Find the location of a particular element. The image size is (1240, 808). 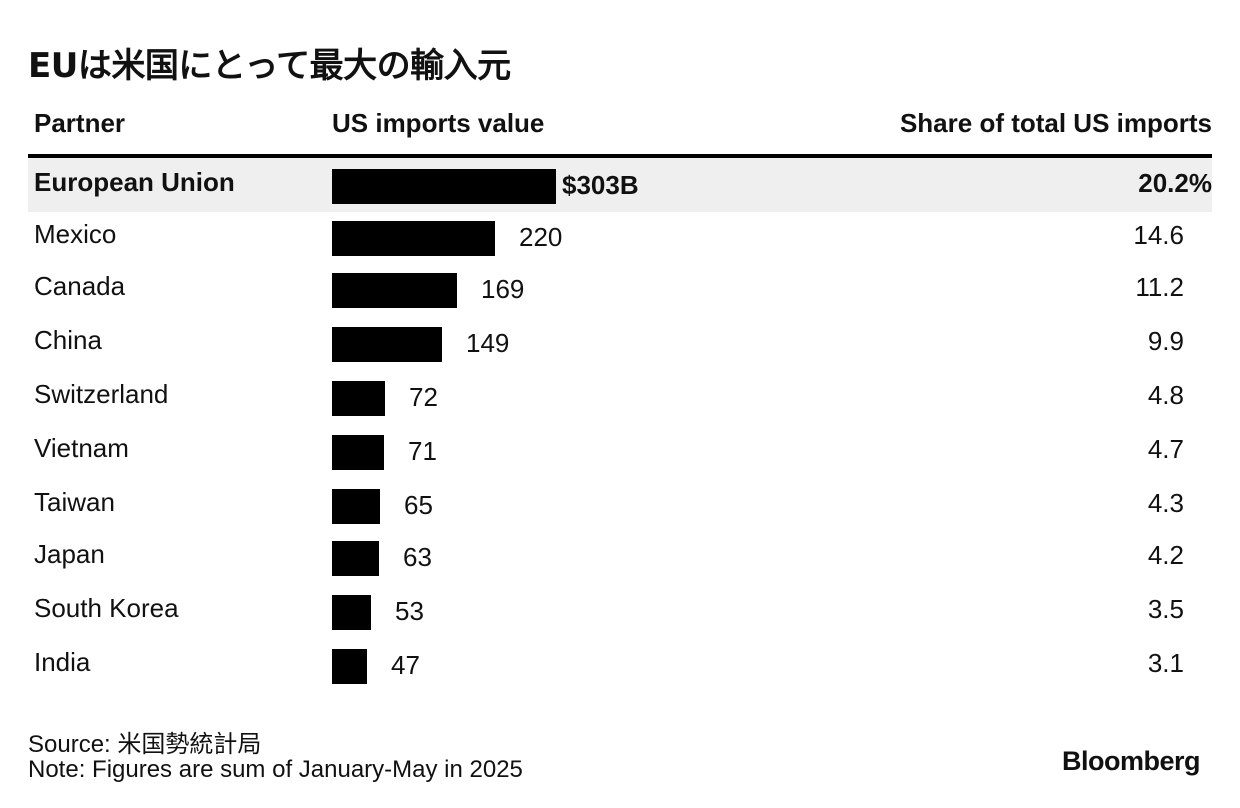

partner-name: Canada is located at coordinates (80, 286).